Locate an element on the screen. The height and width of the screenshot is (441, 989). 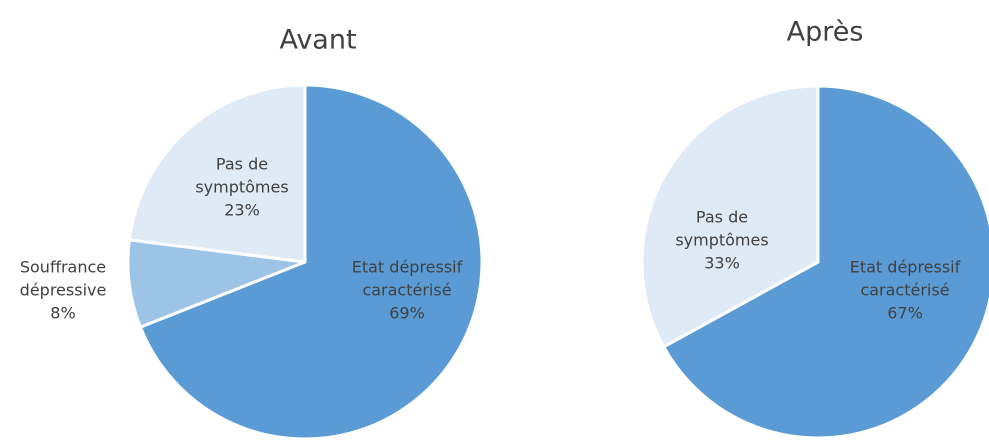
slice-label: Souffrance dépressive 8% is located at coordinates (63, 290).